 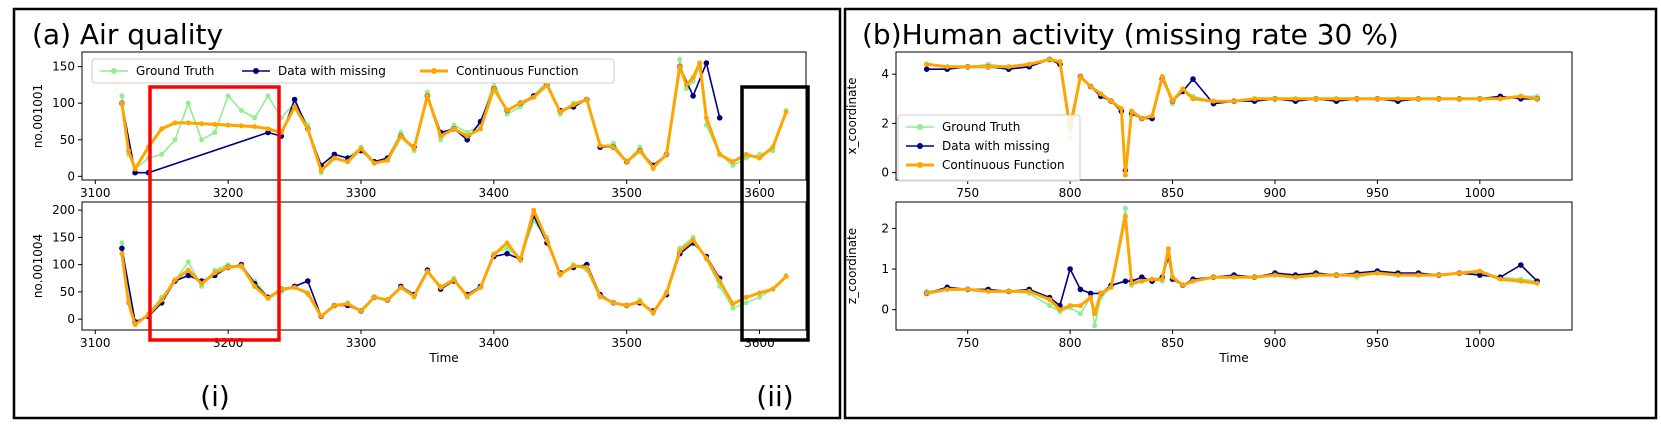 I want to click on x-tick-label: 3600, so click(x=759, y=193).